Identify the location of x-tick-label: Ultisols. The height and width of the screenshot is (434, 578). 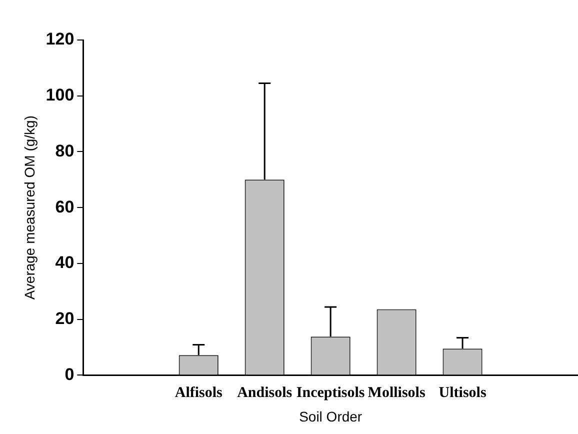
(462, 393).